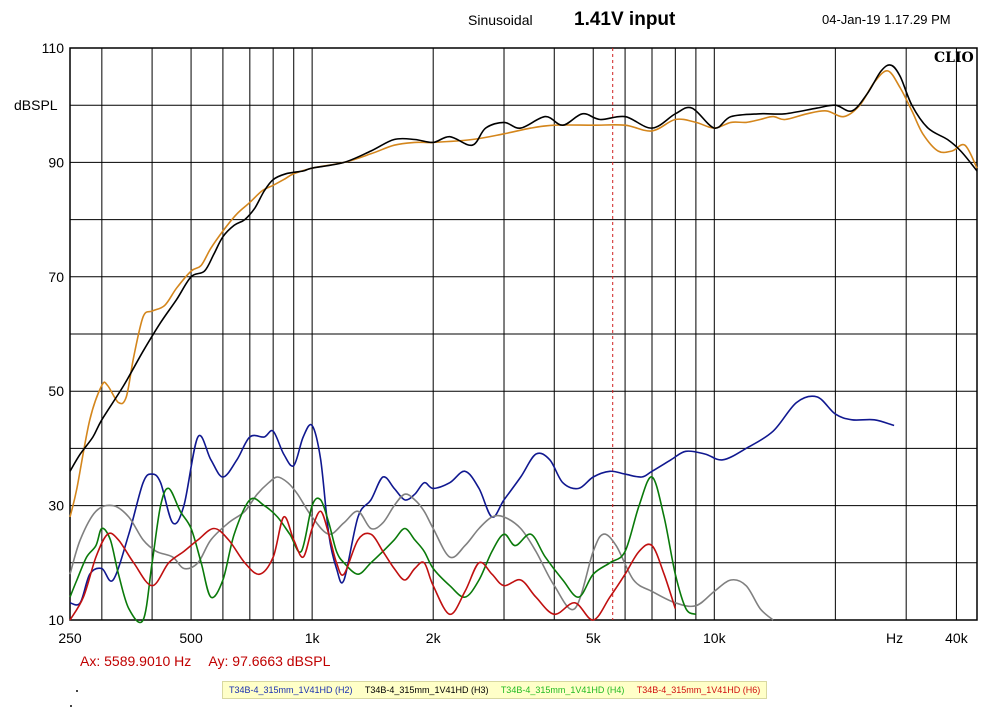 This screenshot has width=994, height=709. I want to click on y-axis-label: dBSPL, so click(36, 105).